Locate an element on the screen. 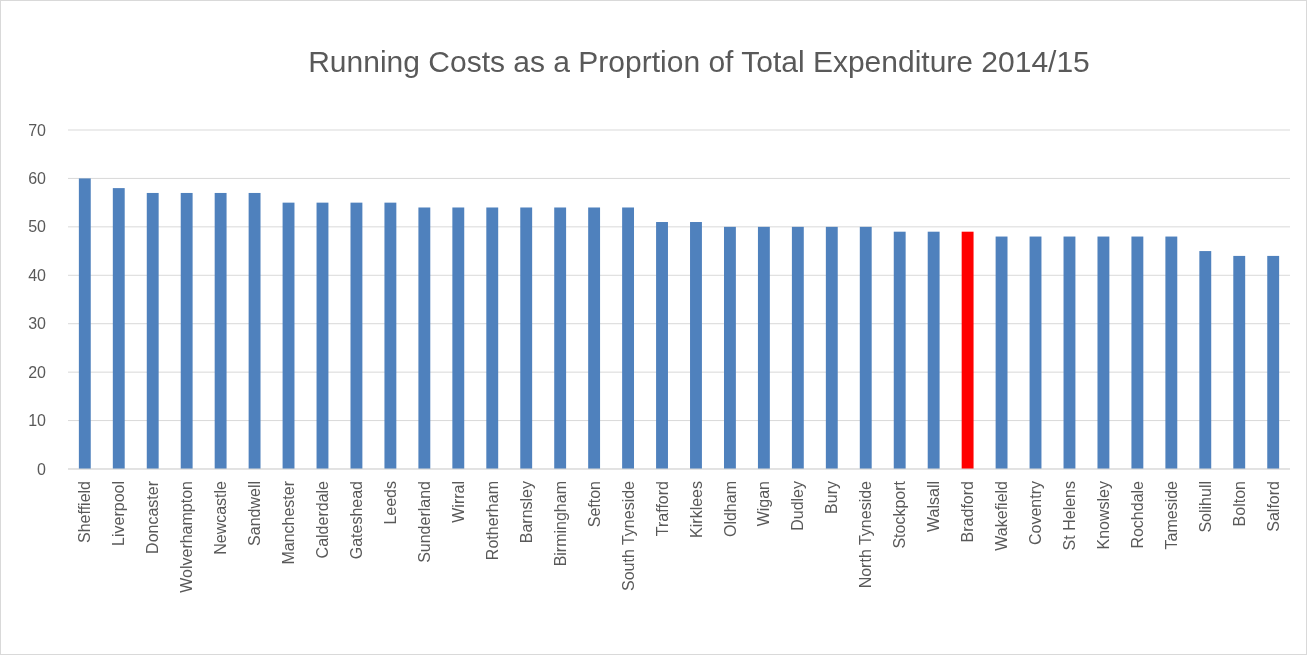 Image resolution: width=1307 pixels, height=655 pixels. y-tick-label: 30 is located at coordinates (37, 324).